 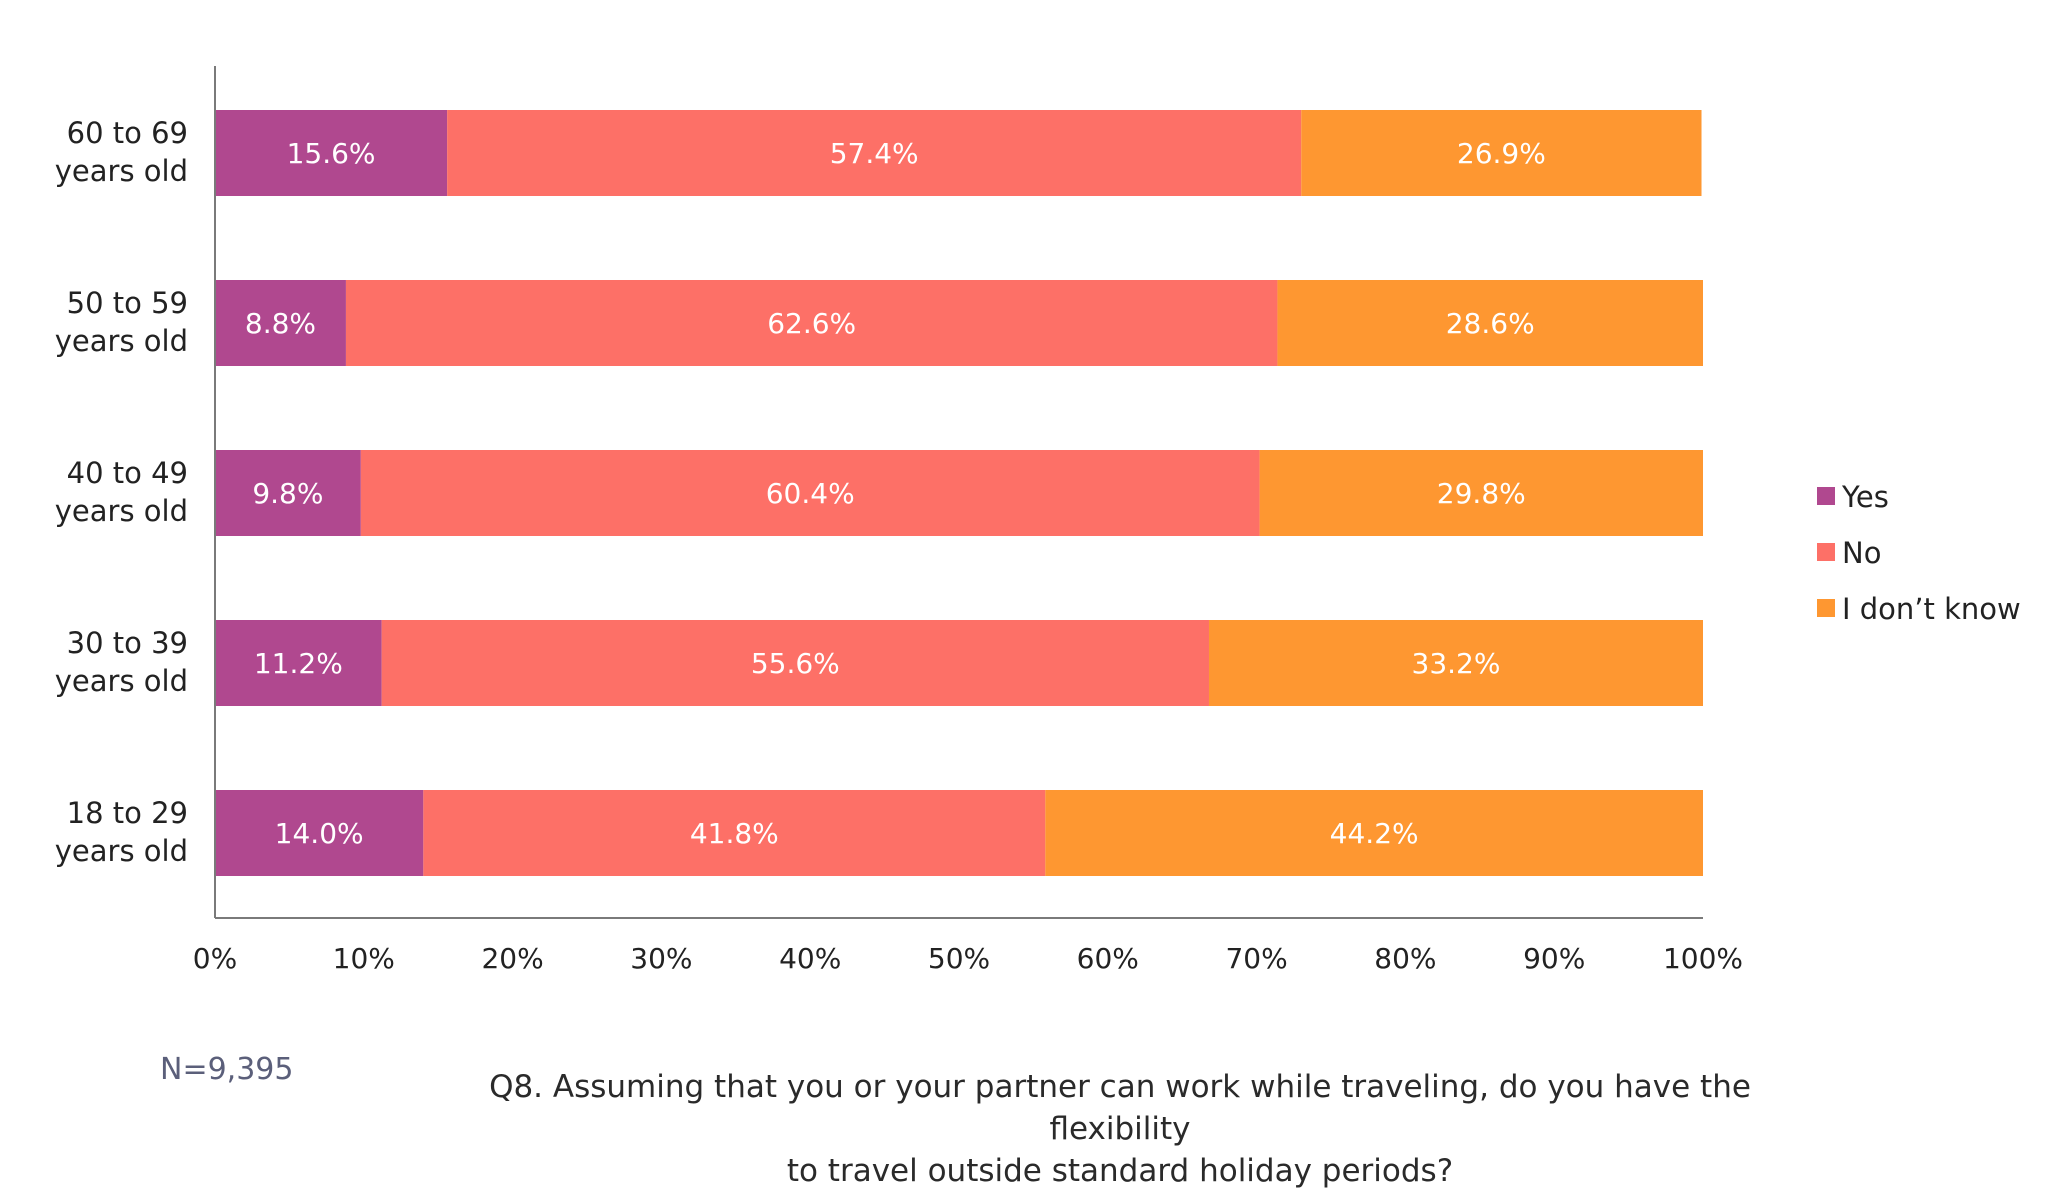 I want to click on x-tick-label: 20%, so click(x=512, y=958).